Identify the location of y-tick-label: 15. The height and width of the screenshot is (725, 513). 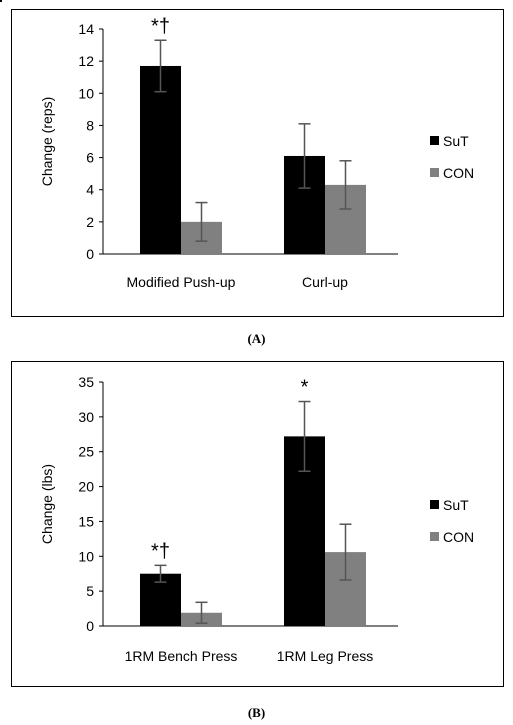
(86, 521).